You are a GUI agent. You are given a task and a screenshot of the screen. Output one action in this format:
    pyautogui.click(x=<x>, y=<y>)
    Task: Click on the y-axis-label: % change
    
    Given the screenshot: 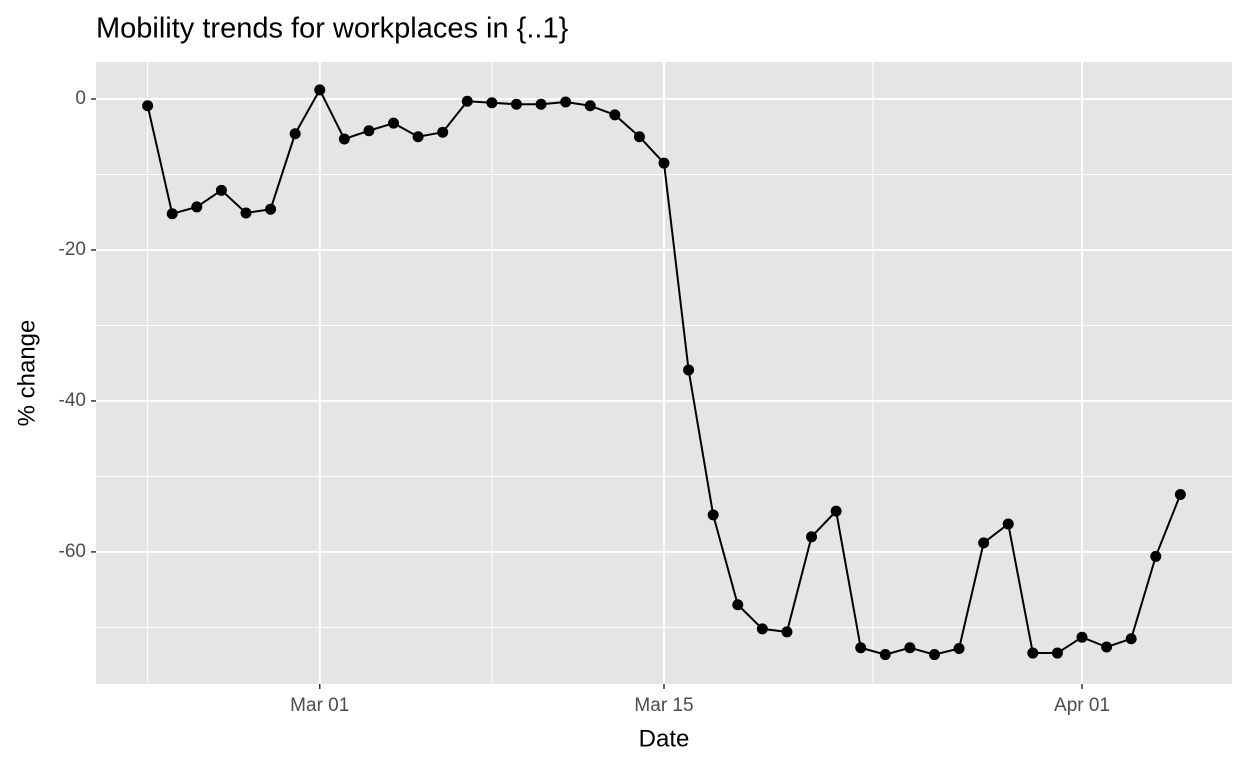 What is the action you would take?
    pyautogui.click(x=26, y=373)
    